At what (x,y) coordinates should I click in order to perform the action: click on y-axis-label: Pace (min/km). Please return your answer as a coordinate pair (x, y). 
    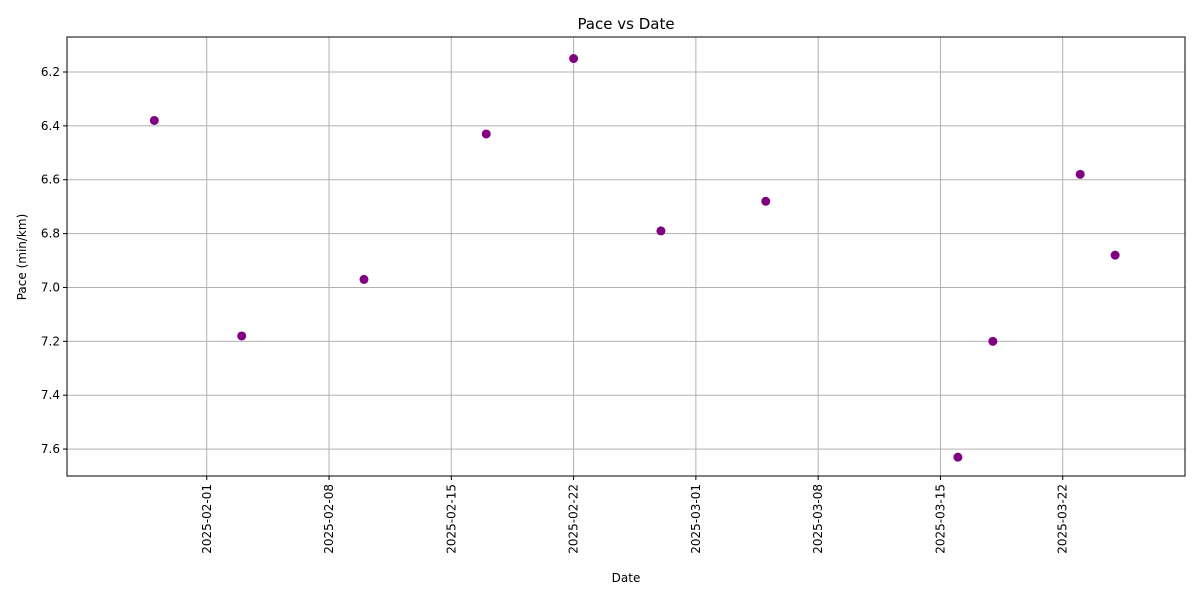
    Looking at the image, I should click on (22, 257).